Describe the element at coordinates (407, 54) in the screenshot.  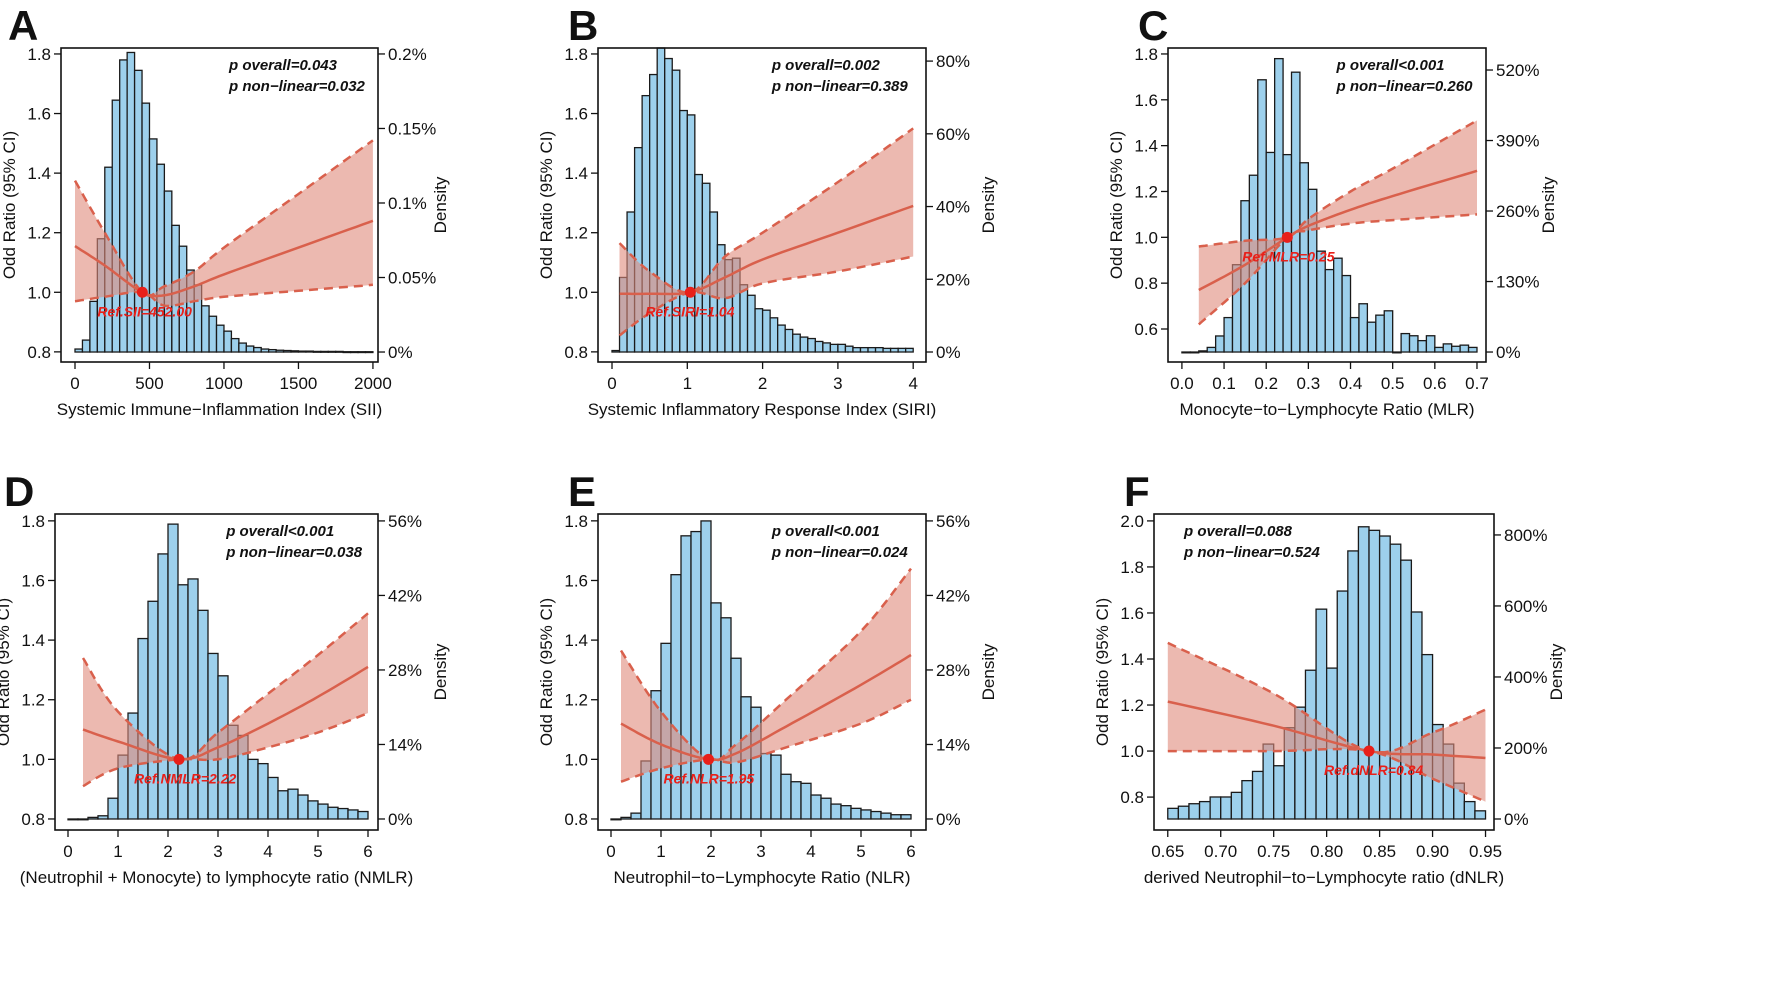
I see `y2-tick-label: 0.2%` at that location.